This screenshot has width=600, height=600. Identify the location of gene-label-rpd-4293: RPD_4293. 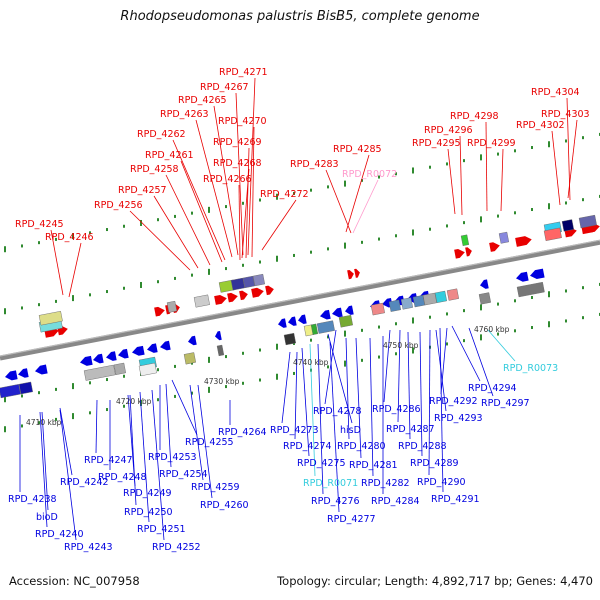
(458, 418).